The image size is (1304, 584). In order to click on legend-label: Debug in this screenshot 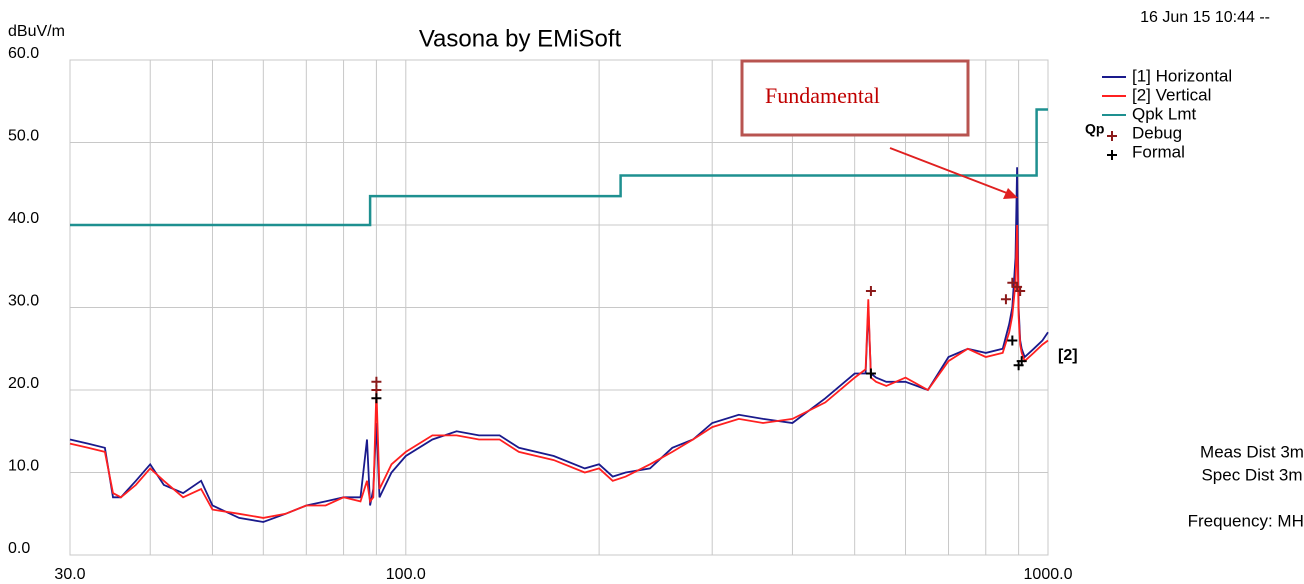, I will do `click(1157, 132)`.